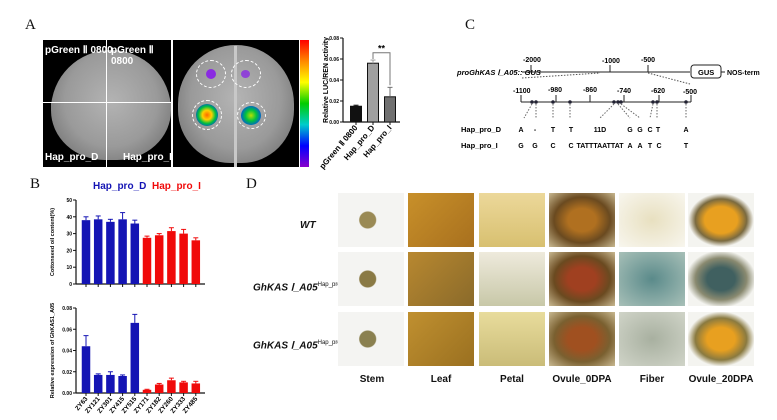 This screenshot has height=420, width=777. Describe the element at coordinates (629, 146) in the screenshot. I see `allele-i: A` at that location.